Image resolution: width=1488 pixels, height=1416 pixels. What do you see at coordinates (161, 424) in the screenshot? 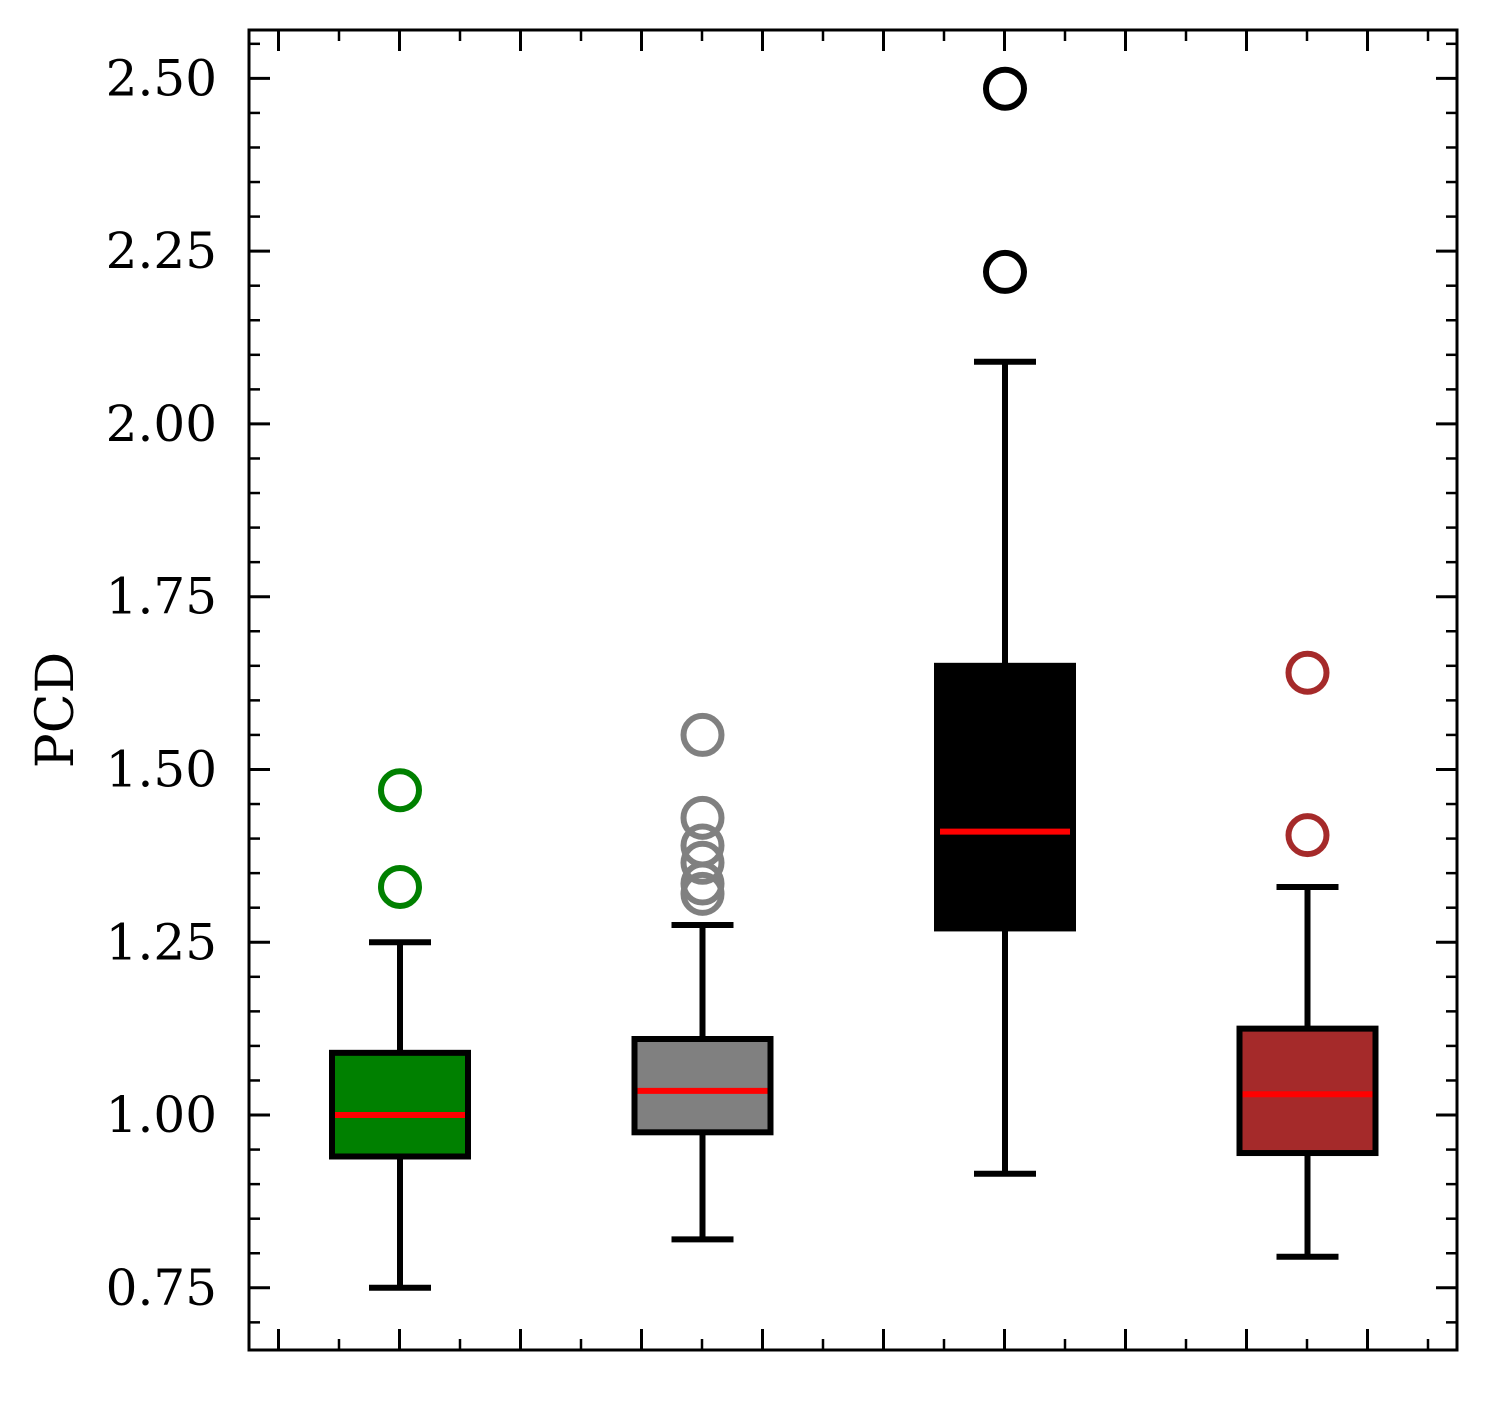
I see `y-tick-label: 2.00` at bounding box center [161, 424].